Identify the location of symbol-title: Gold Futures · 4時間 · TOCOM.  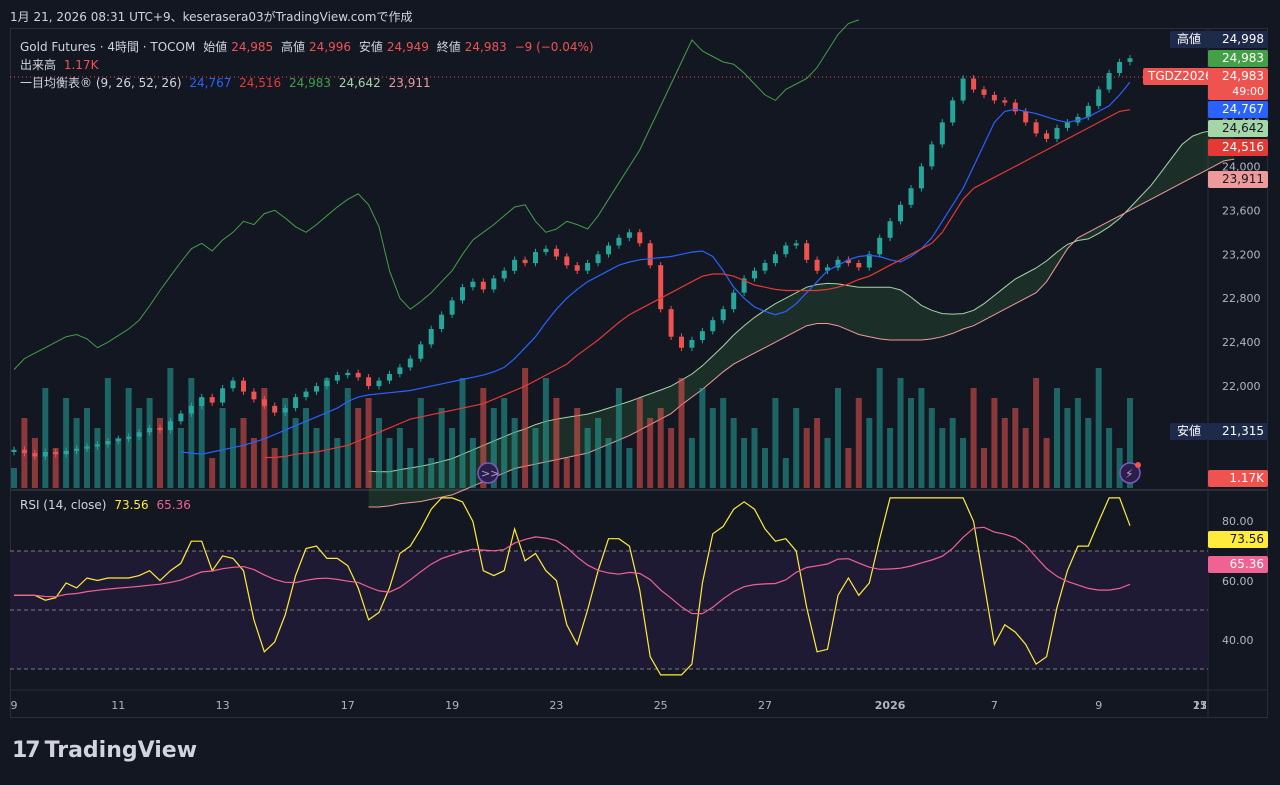
(108, 47).